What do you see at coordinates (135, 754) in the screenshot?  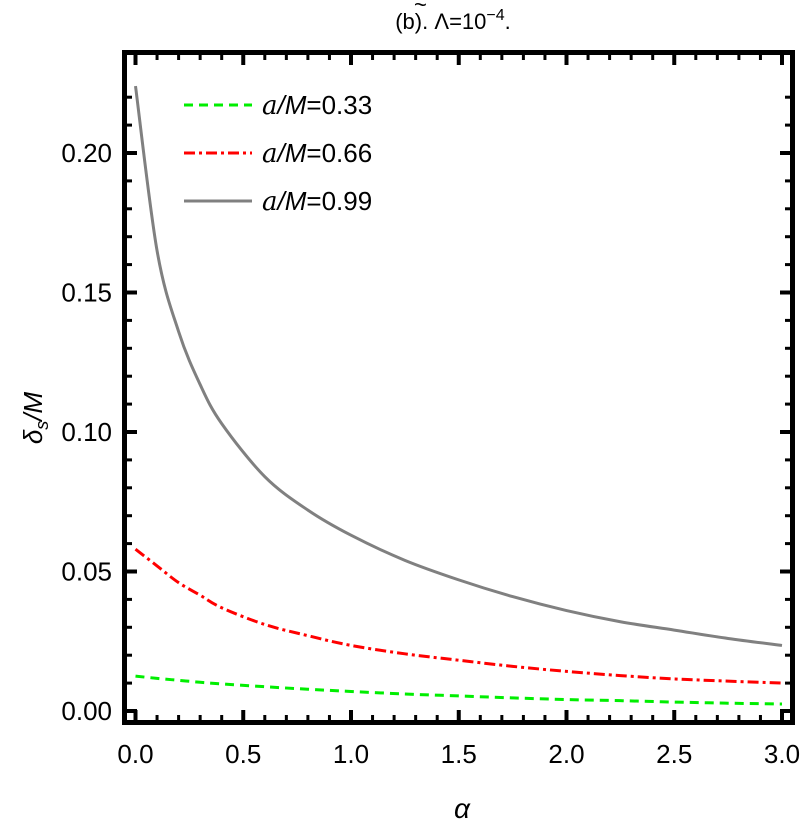 I see `x-tick-label: 0.0` at bounding box center [135, 754].